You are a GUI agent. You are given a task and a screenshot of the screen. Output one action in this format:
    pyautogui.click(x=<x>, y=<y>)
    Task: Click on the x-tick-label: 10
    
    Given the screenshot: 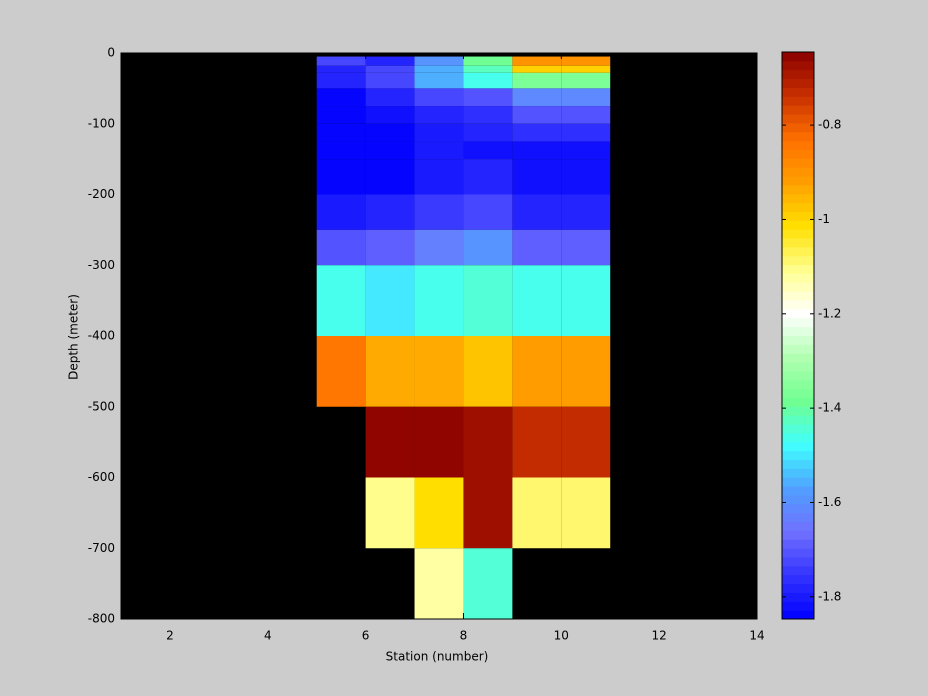 What is the action you would take?
    pyautogui.click(x=561, y=636)
    